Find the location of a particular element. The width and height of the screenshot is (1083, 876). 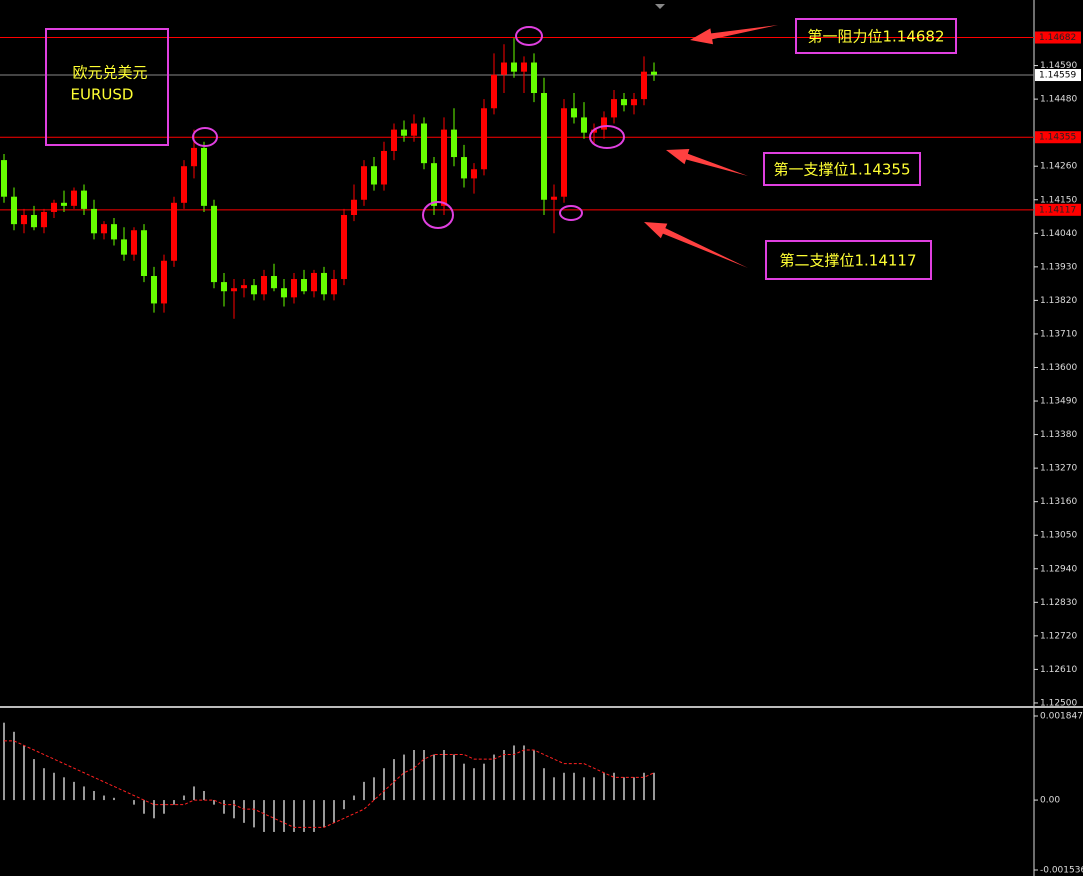

level-label: 1.14355 is located at coordinates (1057, 138).